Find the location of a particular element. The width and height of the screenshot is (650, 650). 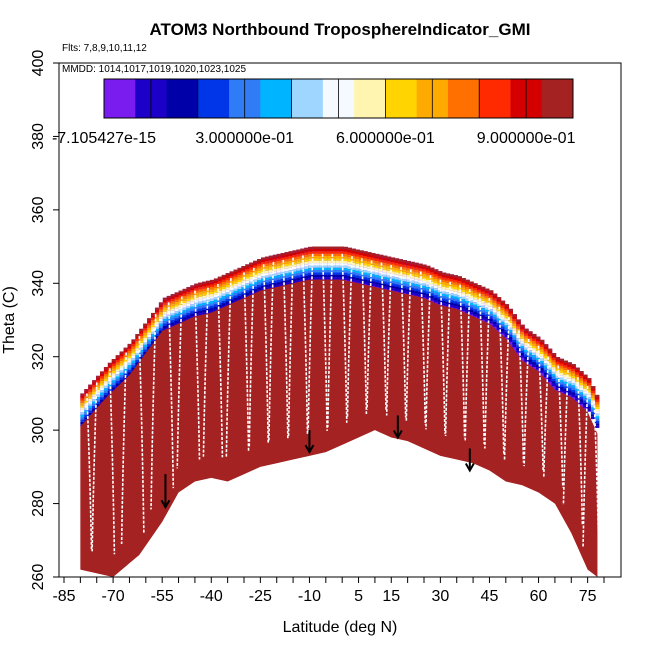

x-tick-label: -70 is located at coordinates (113, 596).